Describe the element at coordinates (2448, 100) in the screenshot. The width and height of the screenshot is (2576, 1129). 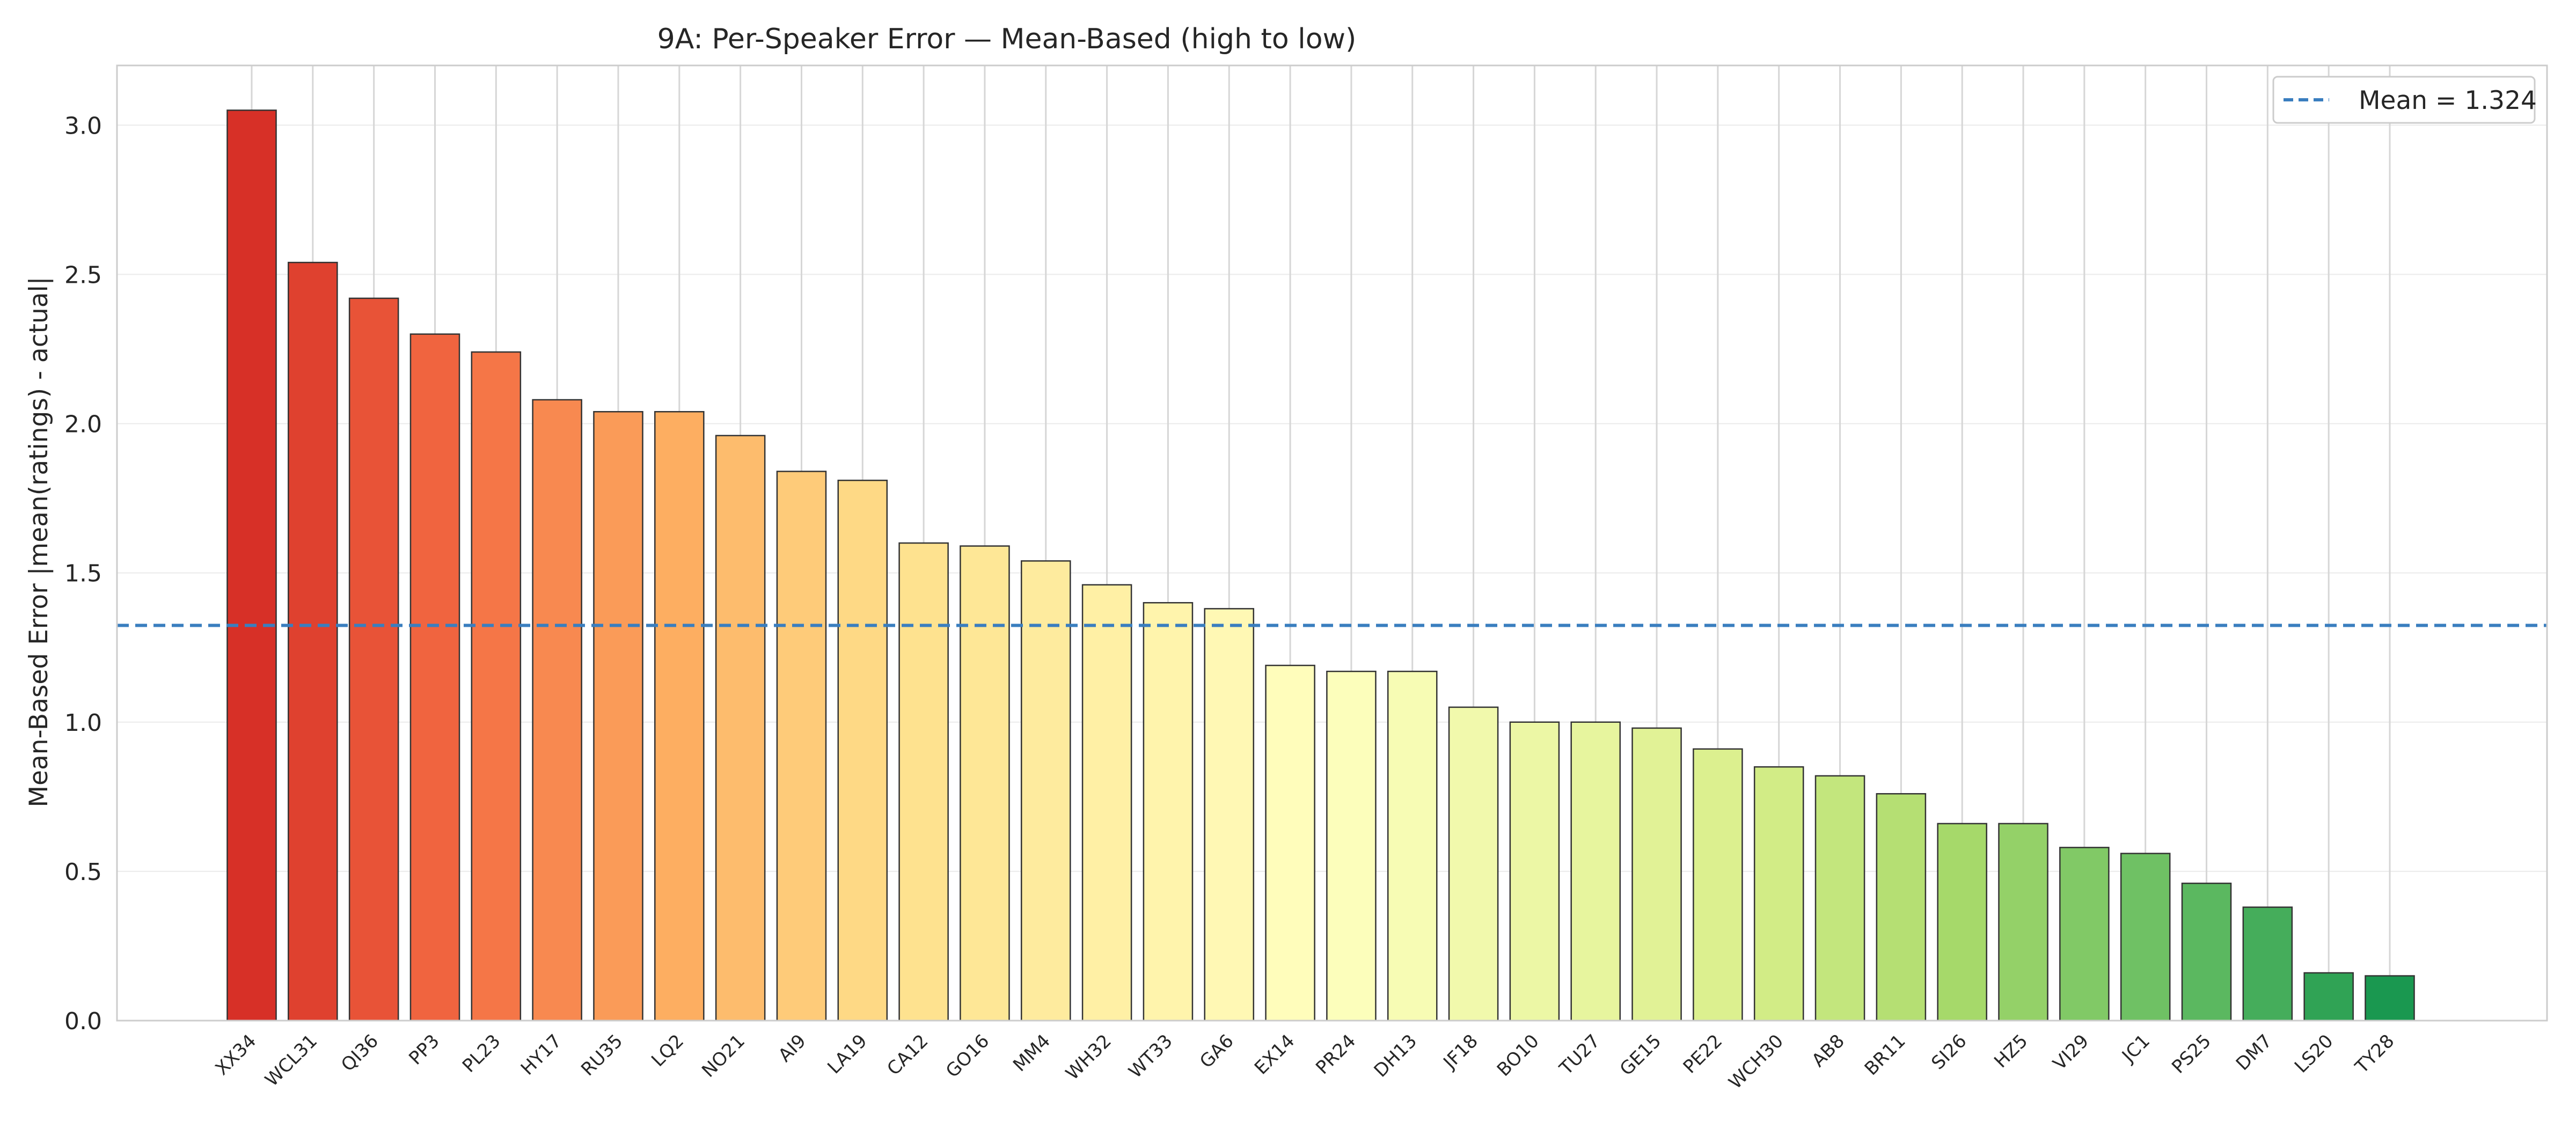
I see `legend-mean-label: Mean = 1.324` at that location.